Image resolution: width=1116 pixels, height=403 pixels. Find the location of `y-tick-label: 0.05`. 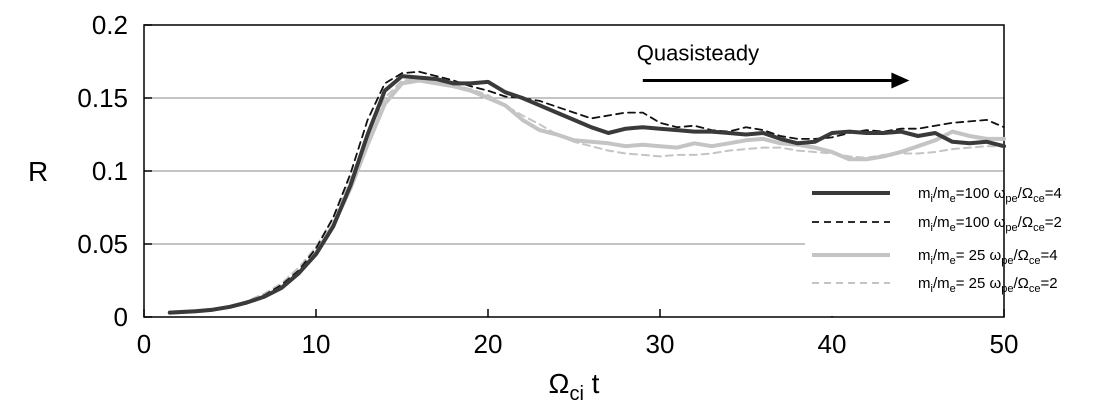

y-tick-label: 0.05 is located at coordinates (102, 244).